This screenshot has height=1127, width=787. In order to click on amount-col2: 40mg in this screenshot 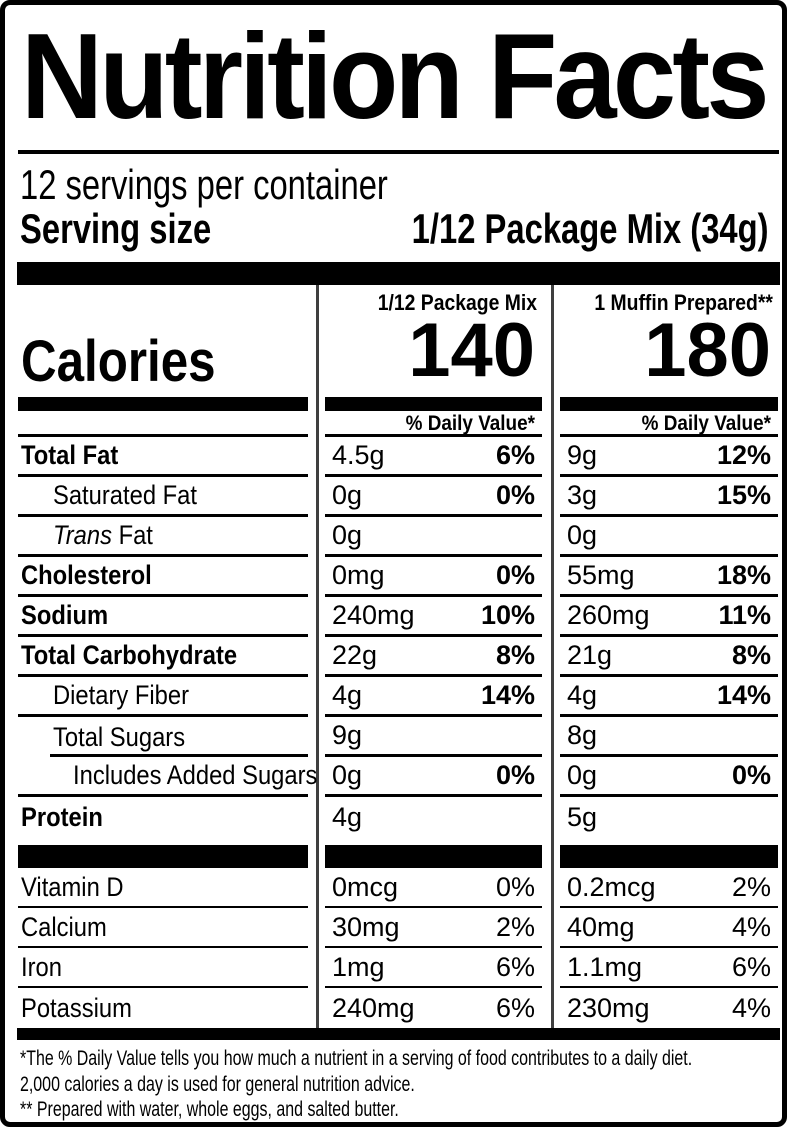, I will do `click(601, 926)`.